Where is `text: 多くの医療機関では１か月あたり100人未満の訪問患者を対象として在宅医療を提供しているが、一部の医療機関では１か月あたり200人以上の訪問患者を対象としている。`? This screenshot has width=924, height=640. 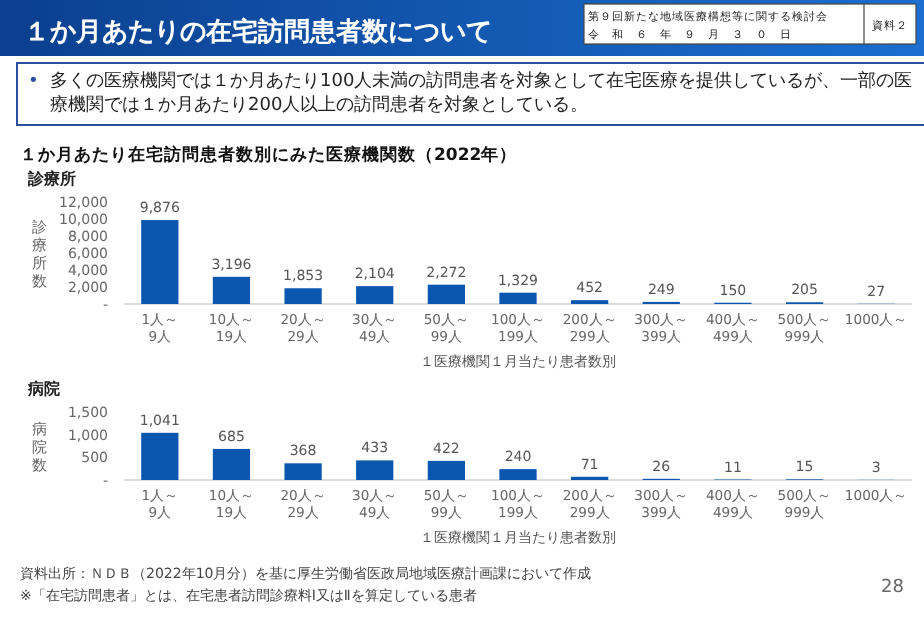 text: 多くの医療機関では１か月あたり100人未満の訪問患者を対象として在宅医療を提供しているが、一部の医療機関では１か月あたり200人以上の訪問患者を対象としている。 is located at coordinates (481, 94).